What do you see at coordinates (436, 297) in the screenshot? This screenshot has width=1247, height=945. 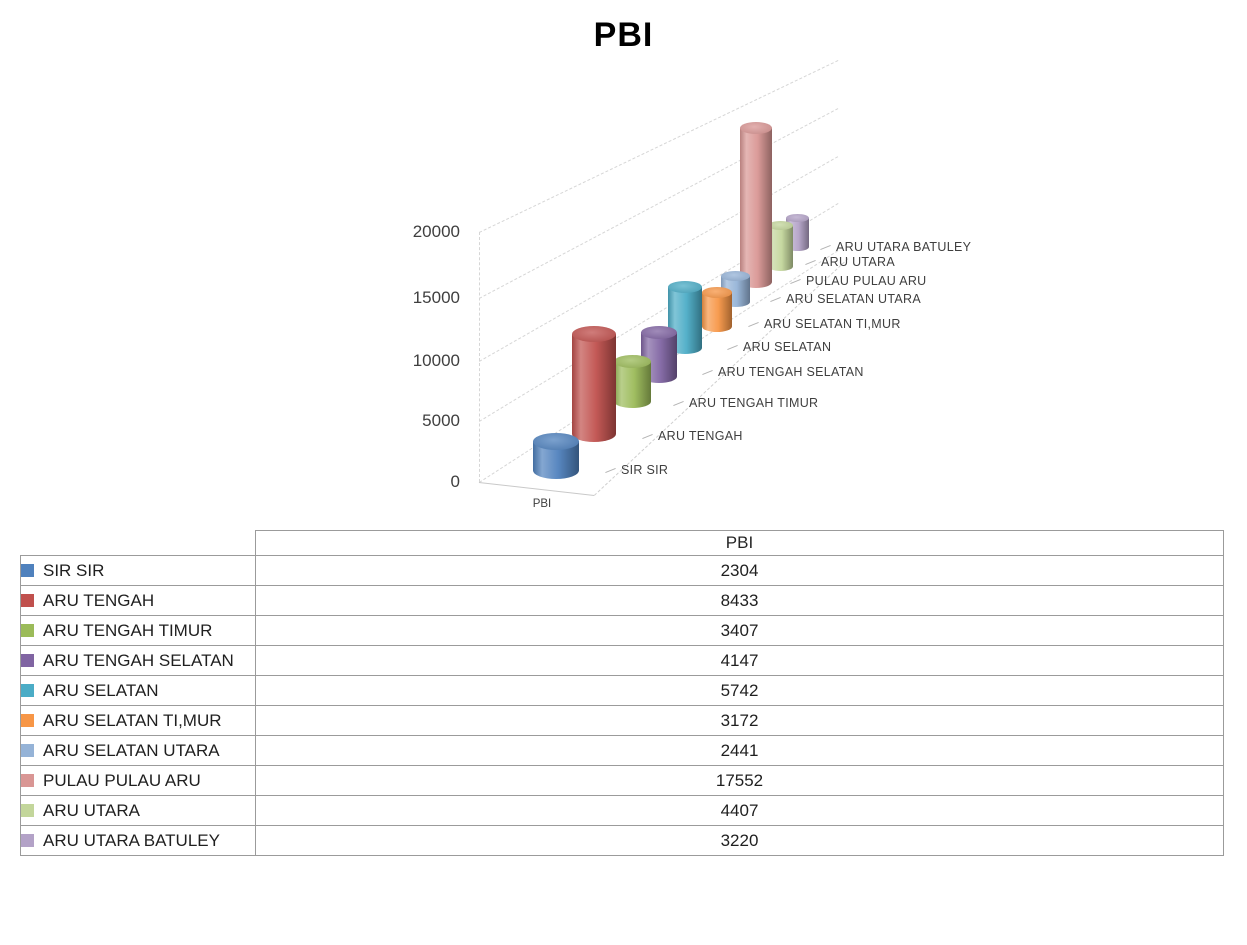 I see `y-axis-tick-label: 15000` at bounding box center [436, 297].